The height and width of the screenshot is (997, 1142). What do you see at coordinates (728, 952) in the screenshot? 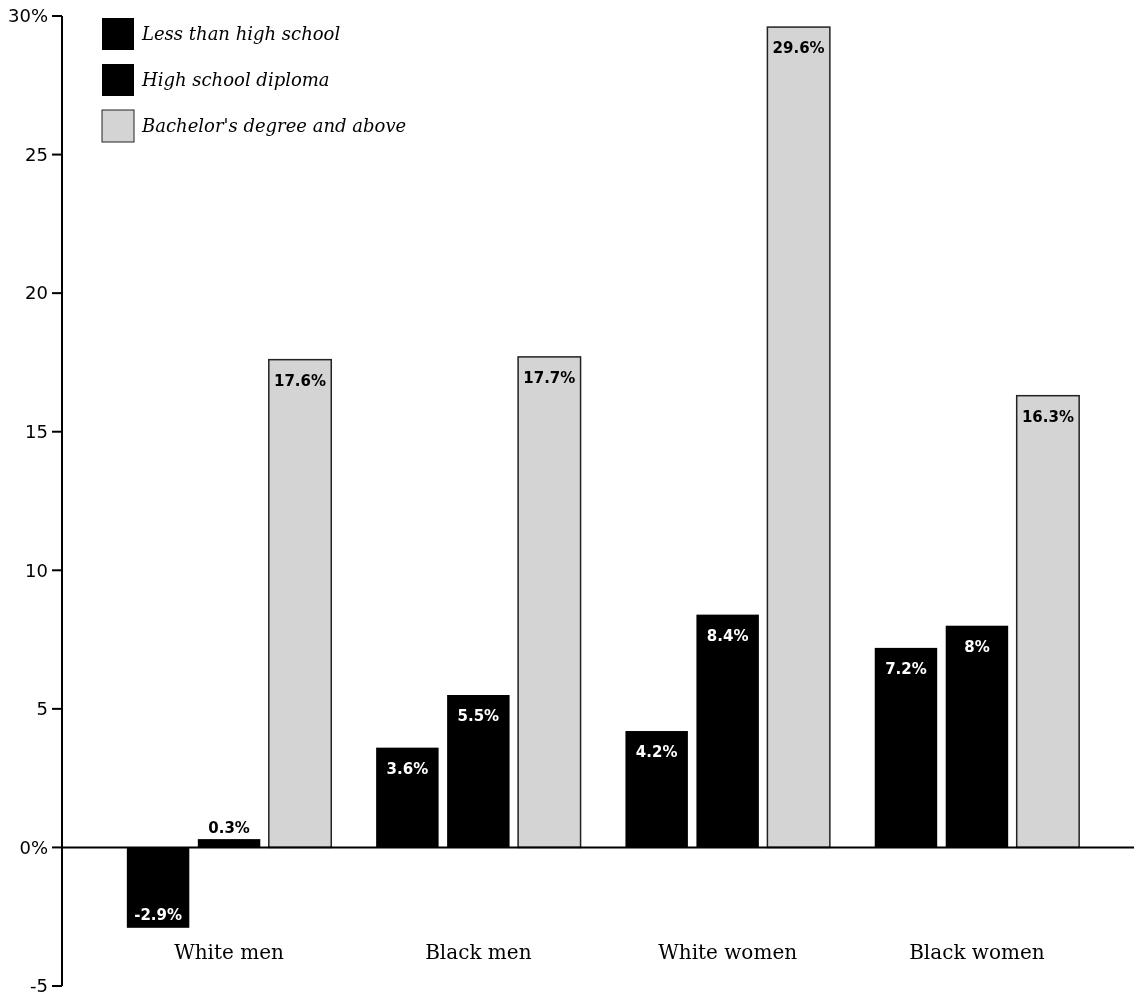
I see `x-tick-label: White women` at bounding box center [728, 952].